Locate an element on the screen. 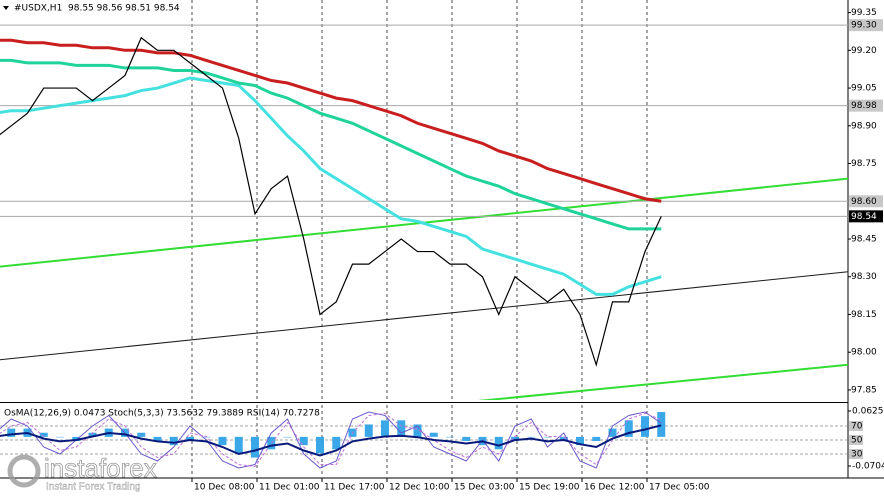 This screenshot has height=500, width=884. x-tick-label: 15 Dec 19:00 is located at coordinates (549, 488).